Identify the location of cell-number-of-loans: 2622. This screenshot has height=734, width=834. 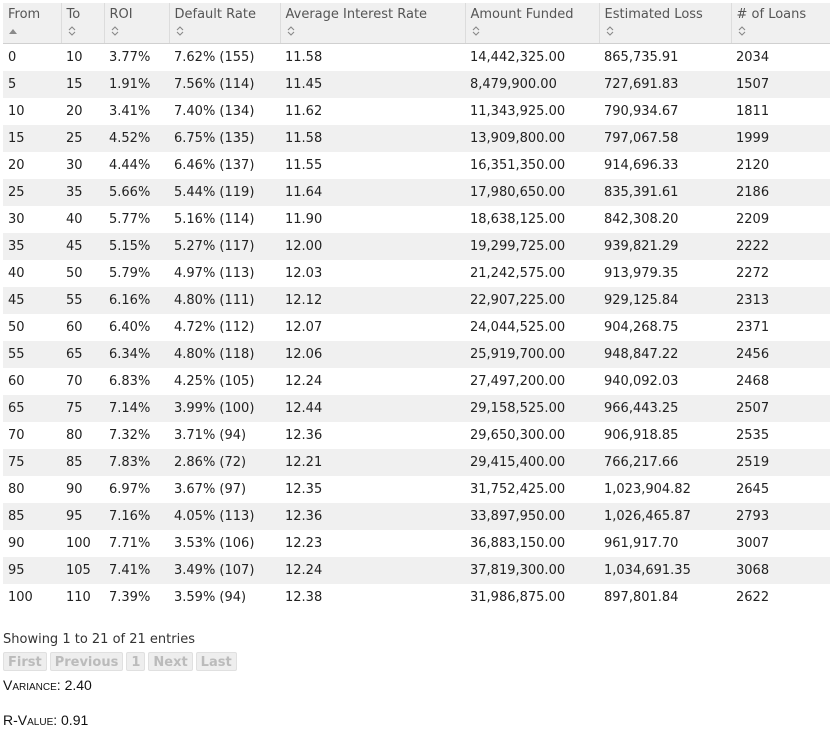
(753, 597).